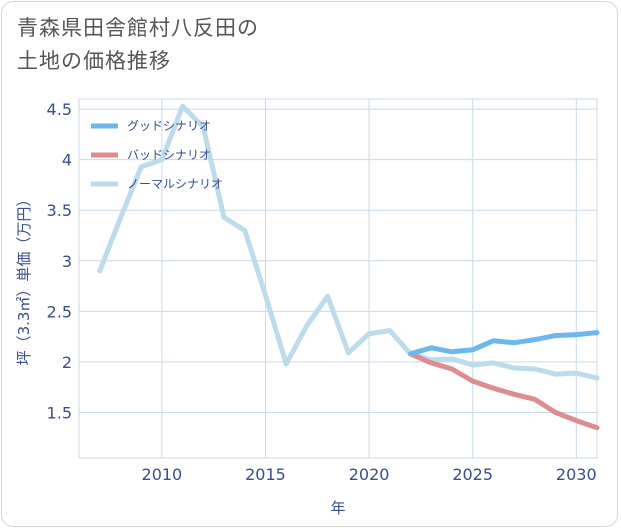 The width and height of the screenshot is (621, 530). I want to click on x-tick-label: 2010, so click(162, 474).